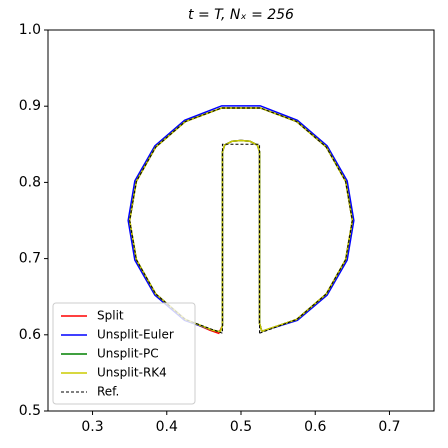 This screenshot has width=448, height=448. I want to click on y-tick-label: 0.6, so click(30, 335).